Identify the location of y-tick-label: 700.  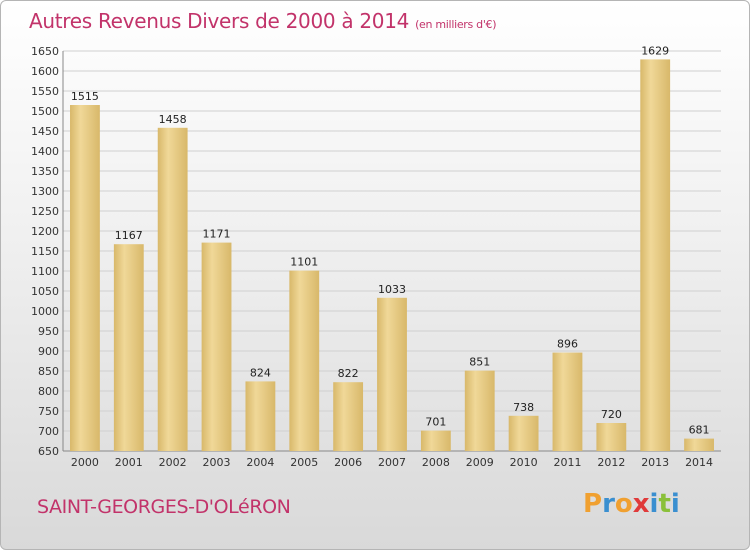
(48, 431).